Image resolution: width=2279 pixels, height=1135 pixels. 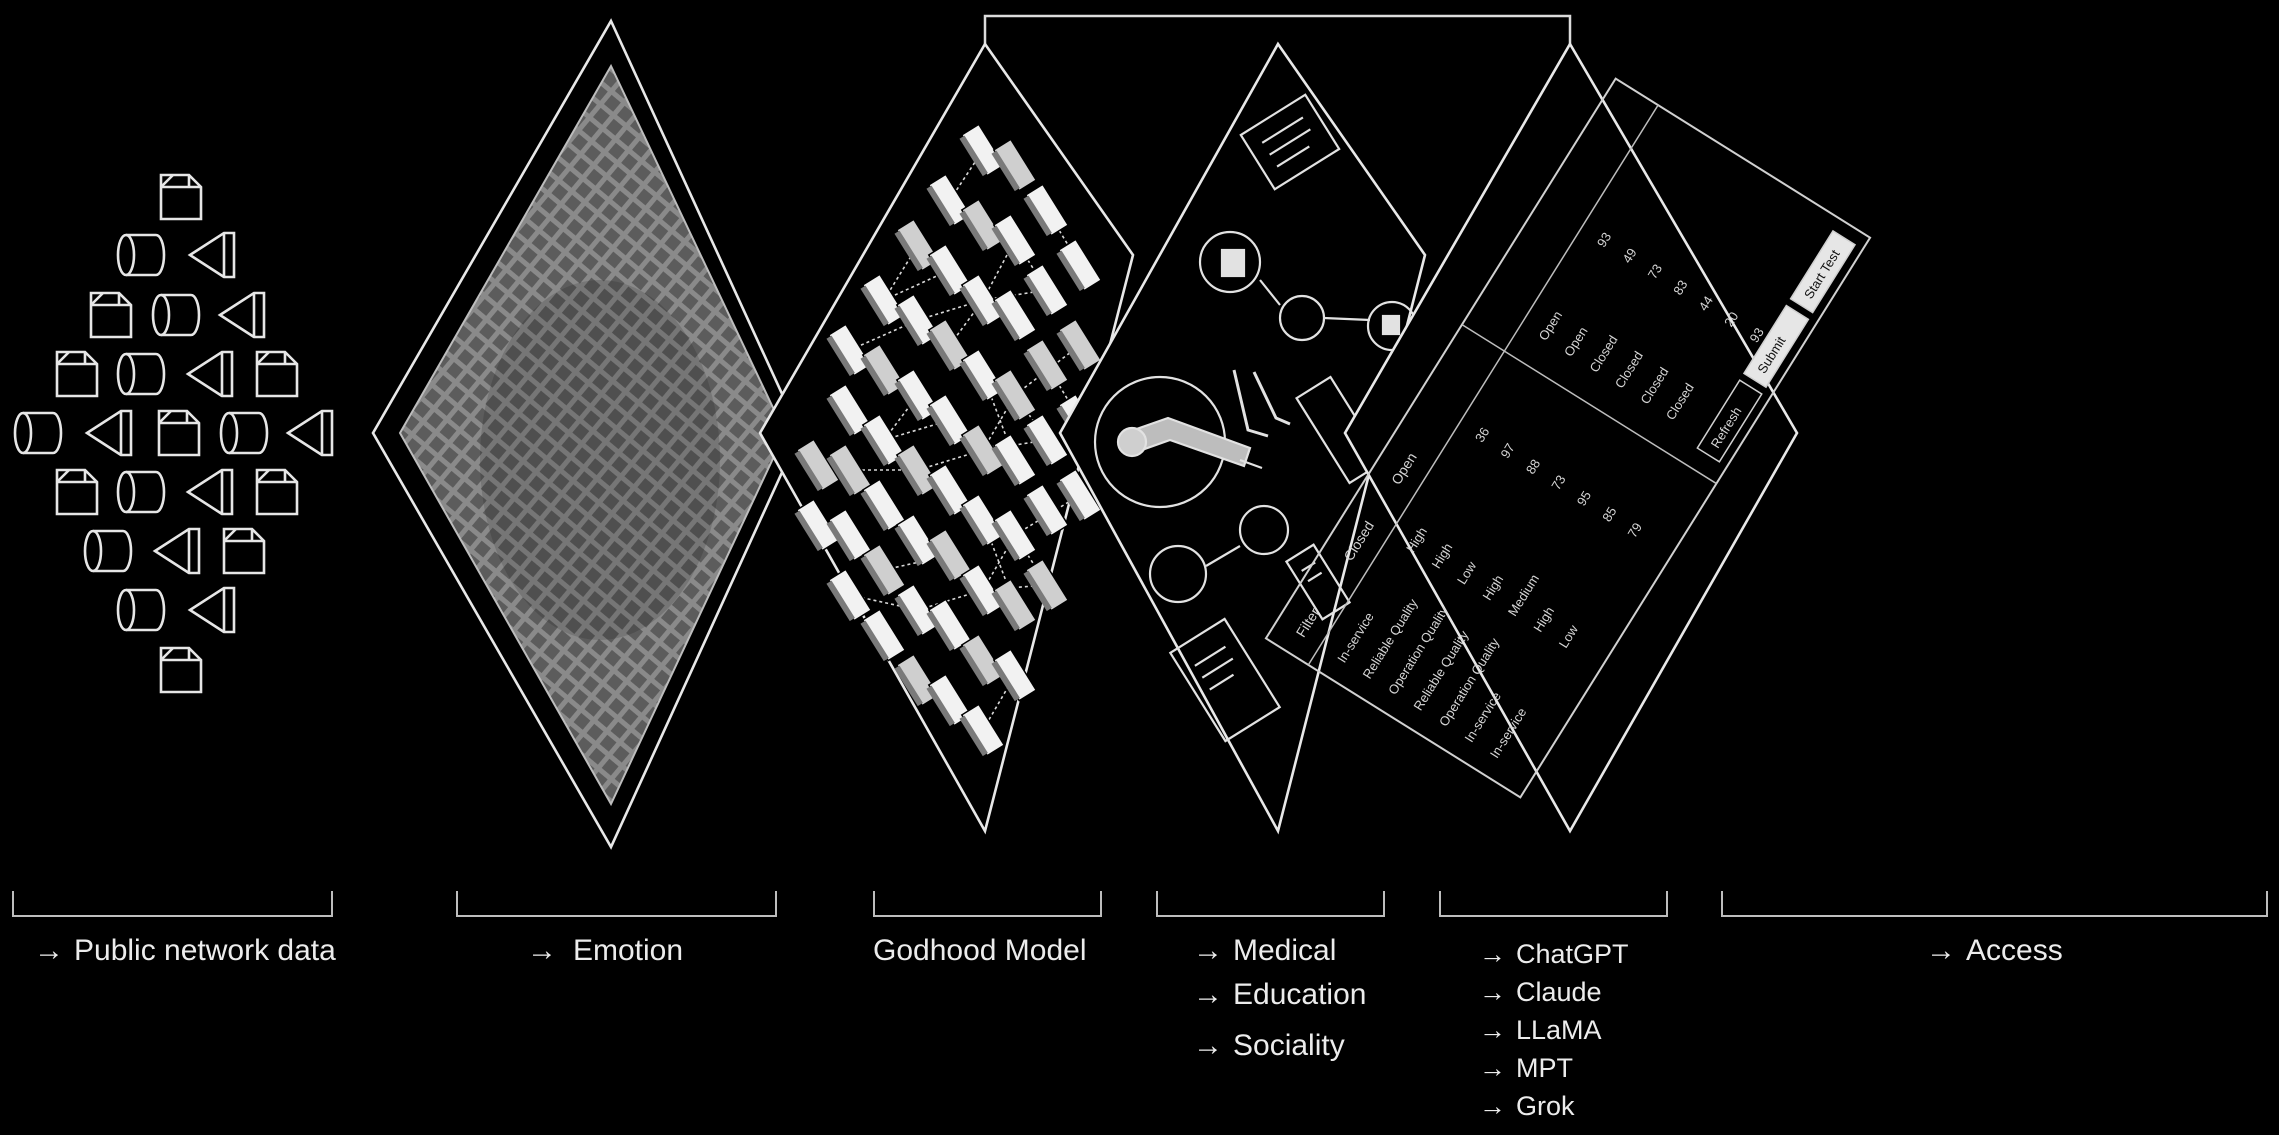 I want to click on label-emotion: → Emotion, so click(x=605, y=950).